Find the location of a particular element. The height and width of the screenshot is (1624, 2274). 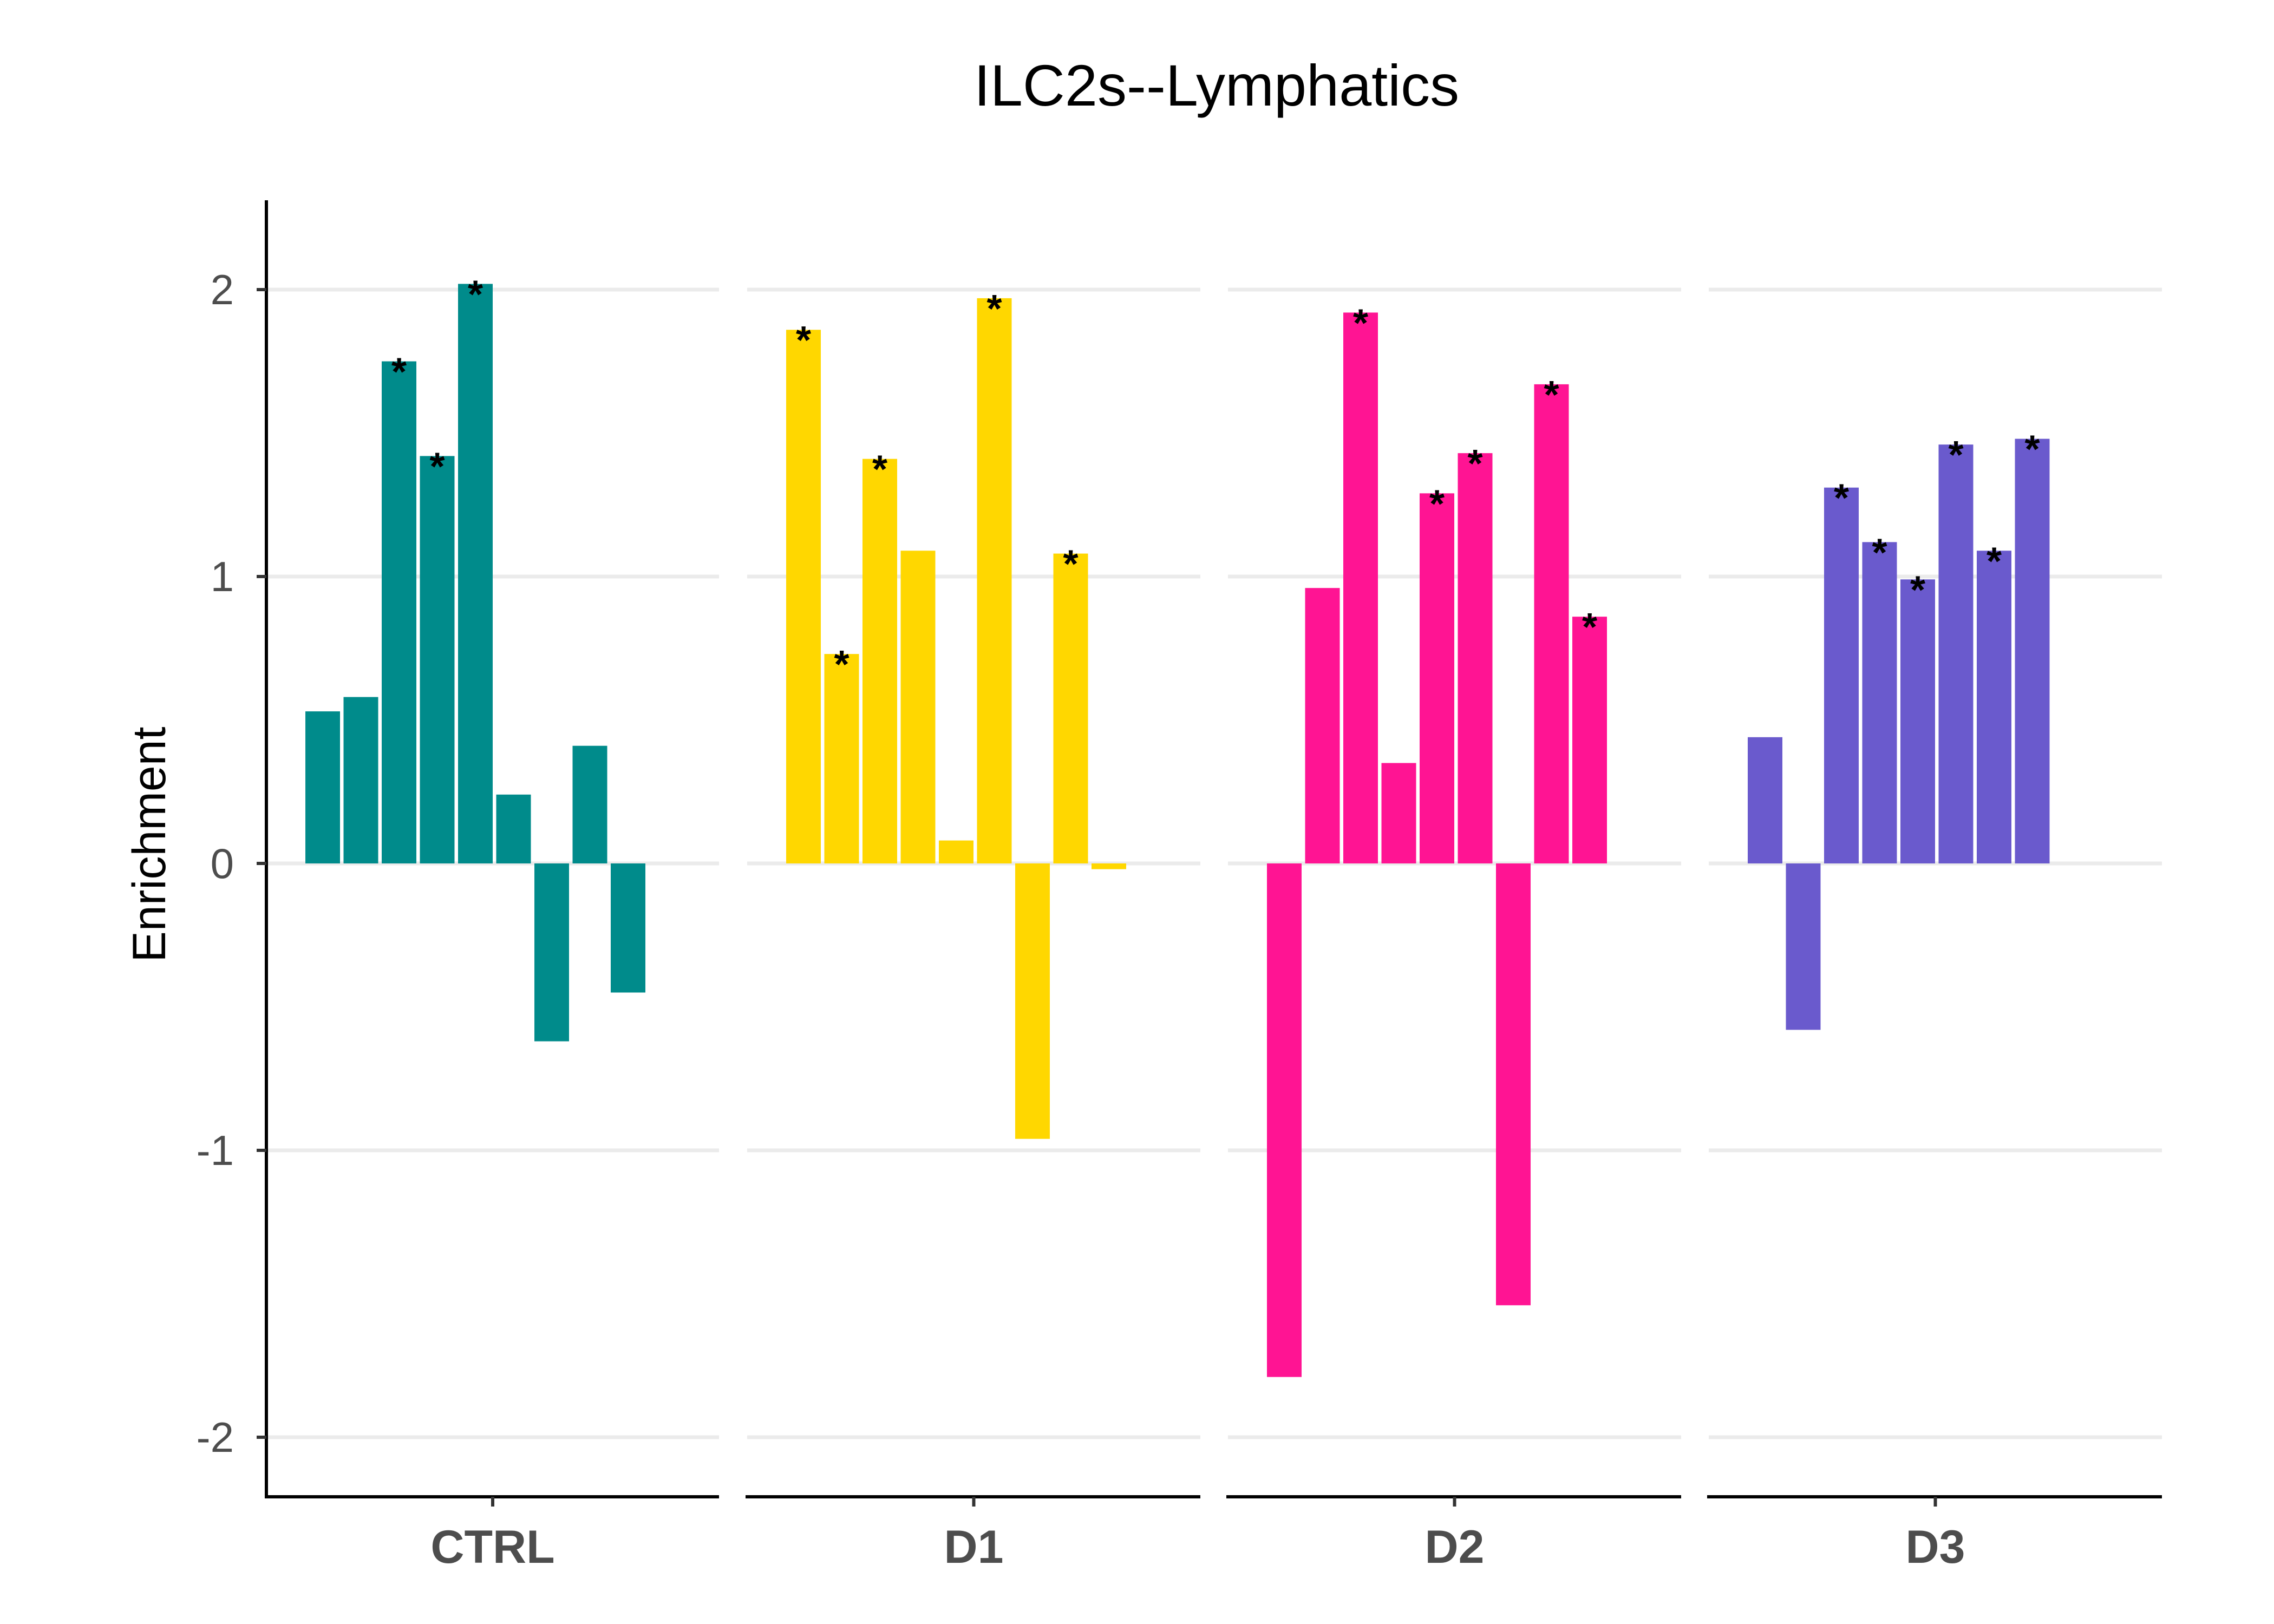

y-tick-label: 2 is located at coordinates (223, 289).